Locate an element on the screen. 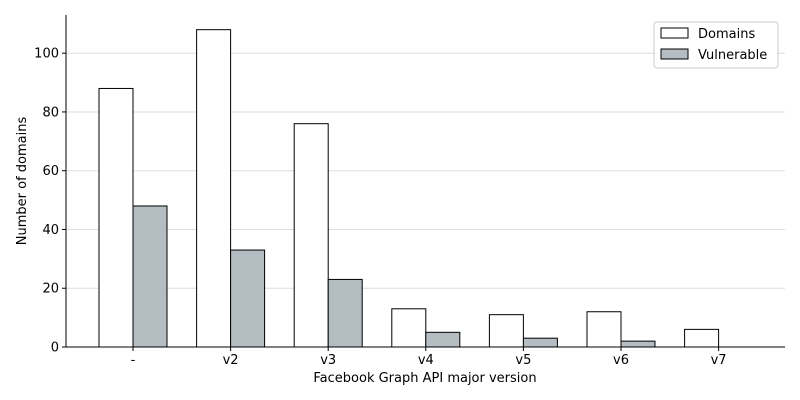 The image size is (800, 400). x-tick-labels: - v2 v3 v4 v5 v6 v7 is located at coordinates (429, 360).